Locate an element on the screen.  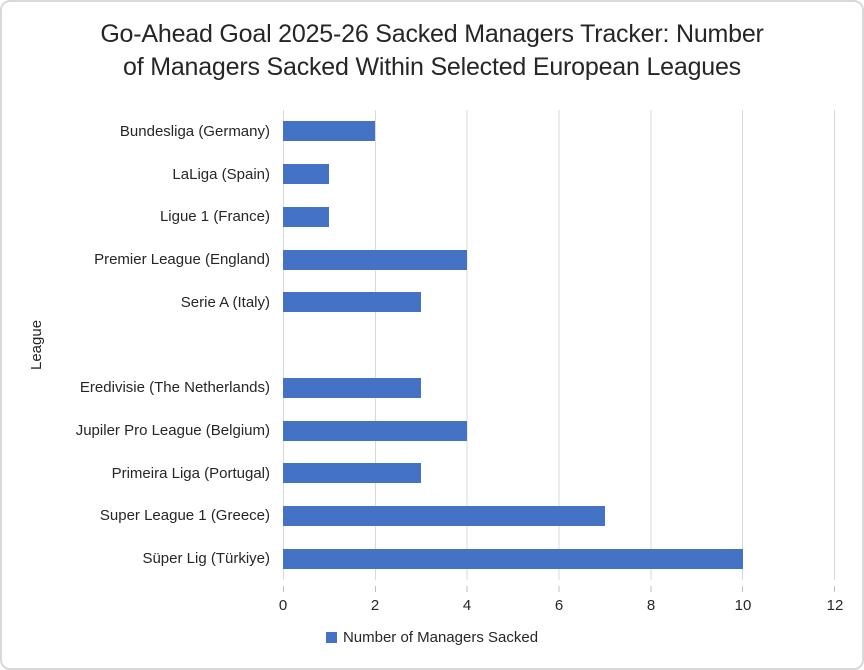
x-tick-label-12: 12 is located at coordinates (835, 605).